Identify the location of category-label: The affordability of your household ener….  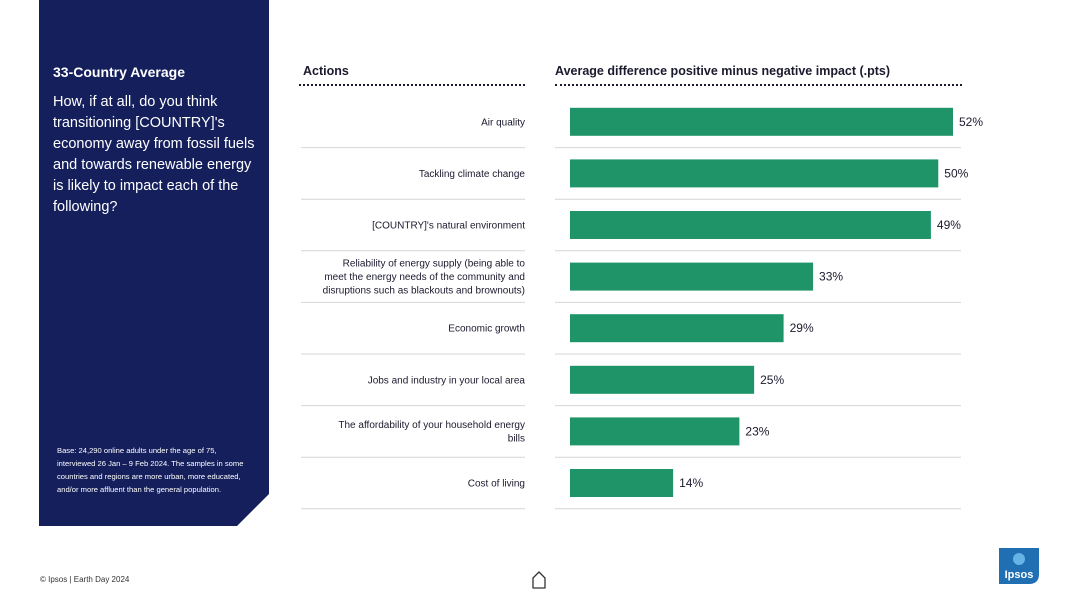
(431, 432).